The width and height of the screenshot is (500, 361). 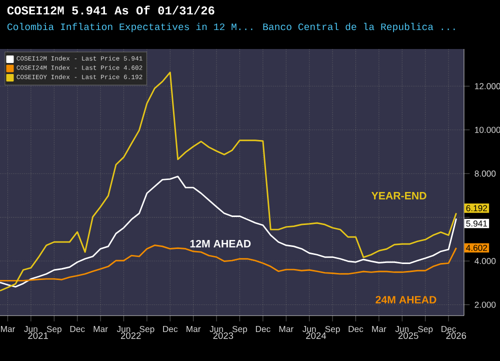 What do you see at coordinates (477, 247) in the screenshot?
I see `data-label: 4.602` at bounding box center [477, 247].